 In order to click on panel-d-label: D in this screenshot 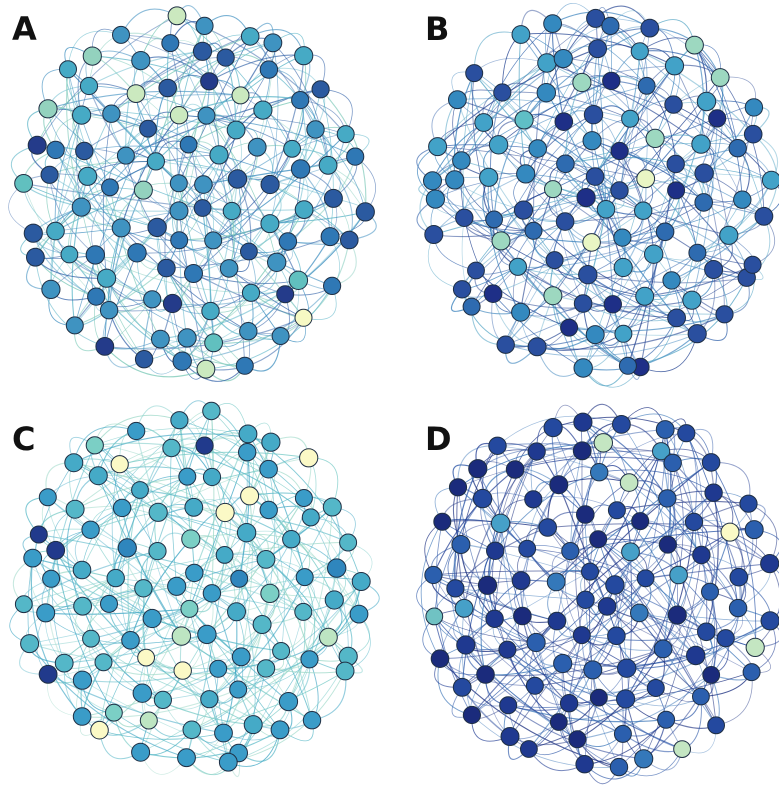, I will do `click(438, 439)`.